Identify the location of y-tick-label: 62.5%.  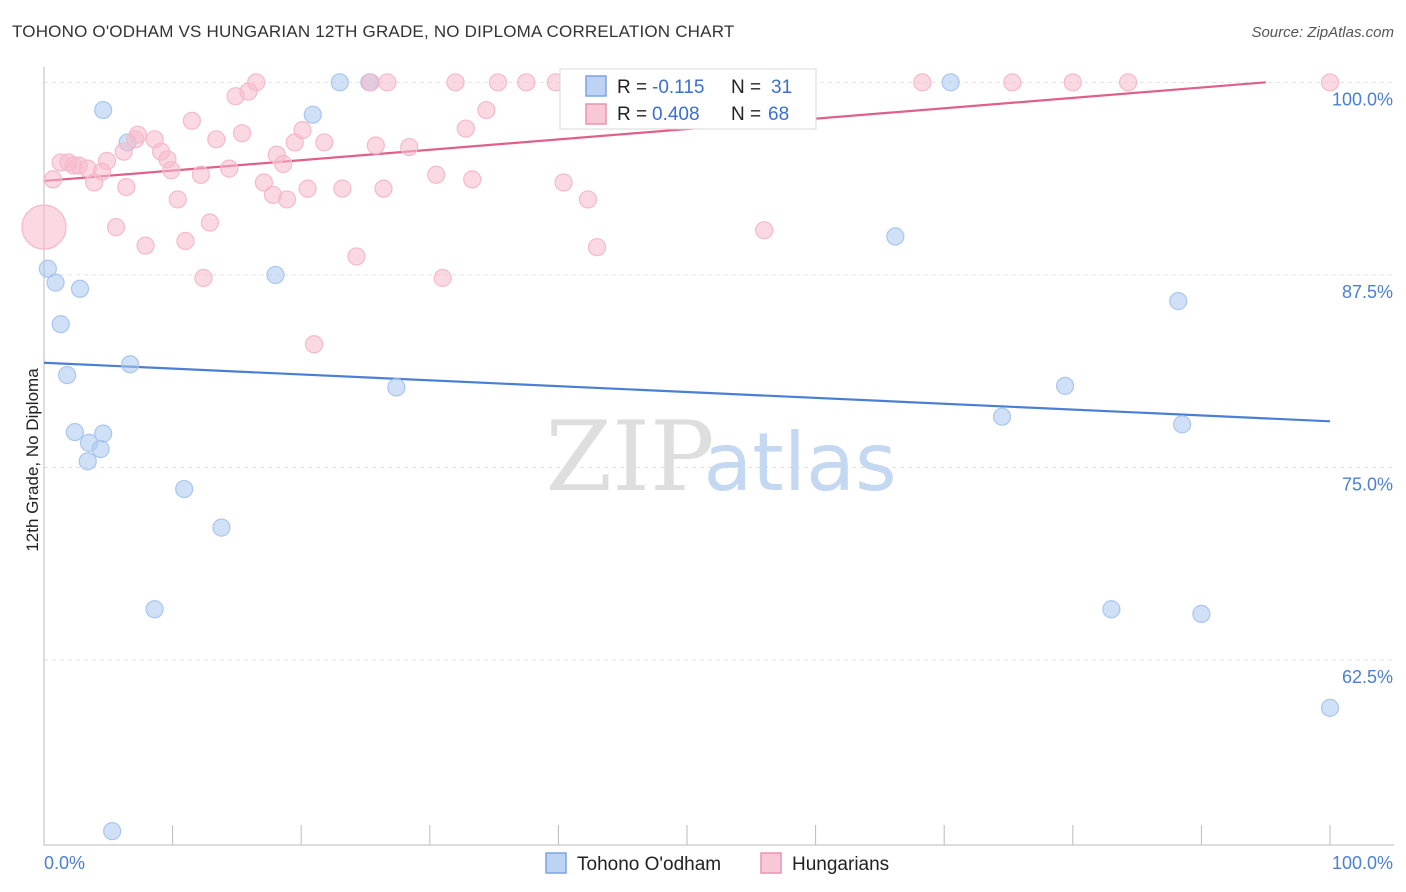
(1367, 677).